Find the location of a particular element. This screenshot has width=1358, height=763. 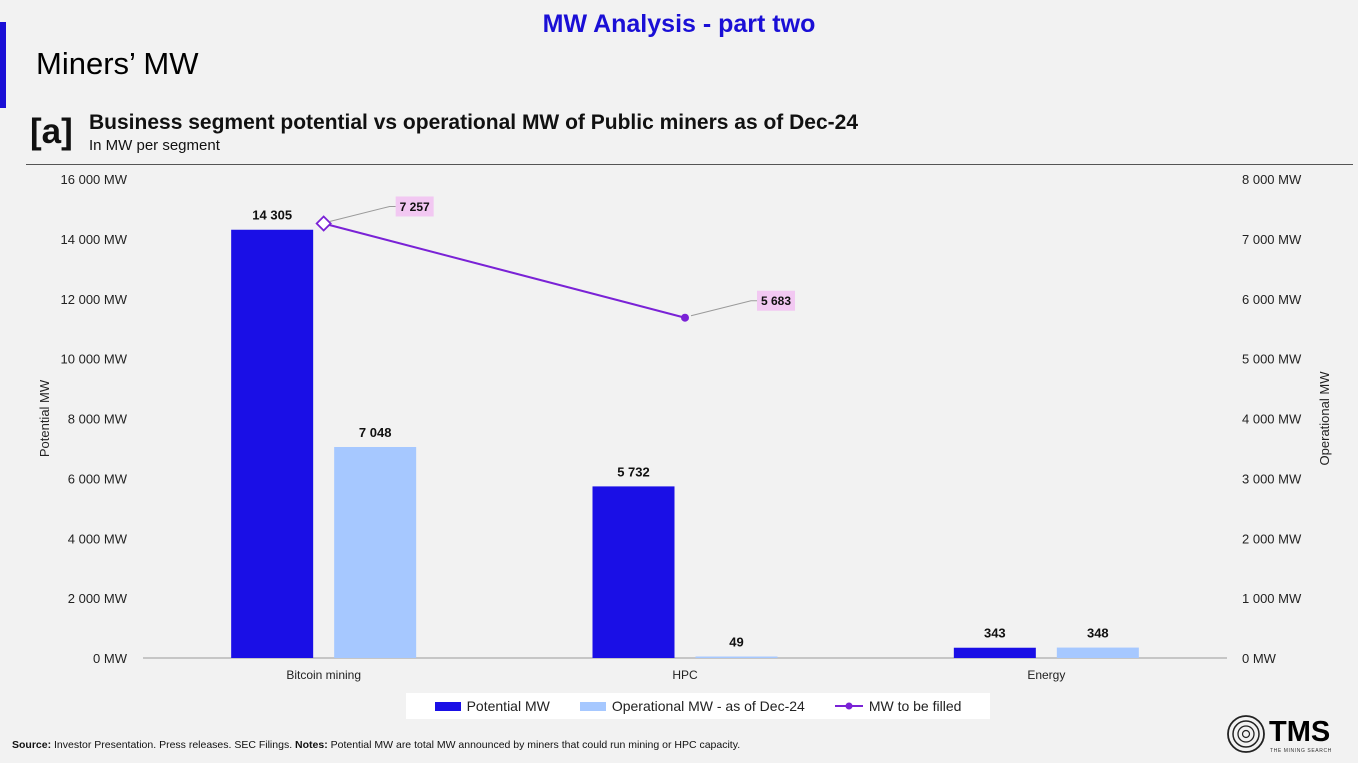

y-right-axis-title: Operational MW is located at coordinates (1324, 418).